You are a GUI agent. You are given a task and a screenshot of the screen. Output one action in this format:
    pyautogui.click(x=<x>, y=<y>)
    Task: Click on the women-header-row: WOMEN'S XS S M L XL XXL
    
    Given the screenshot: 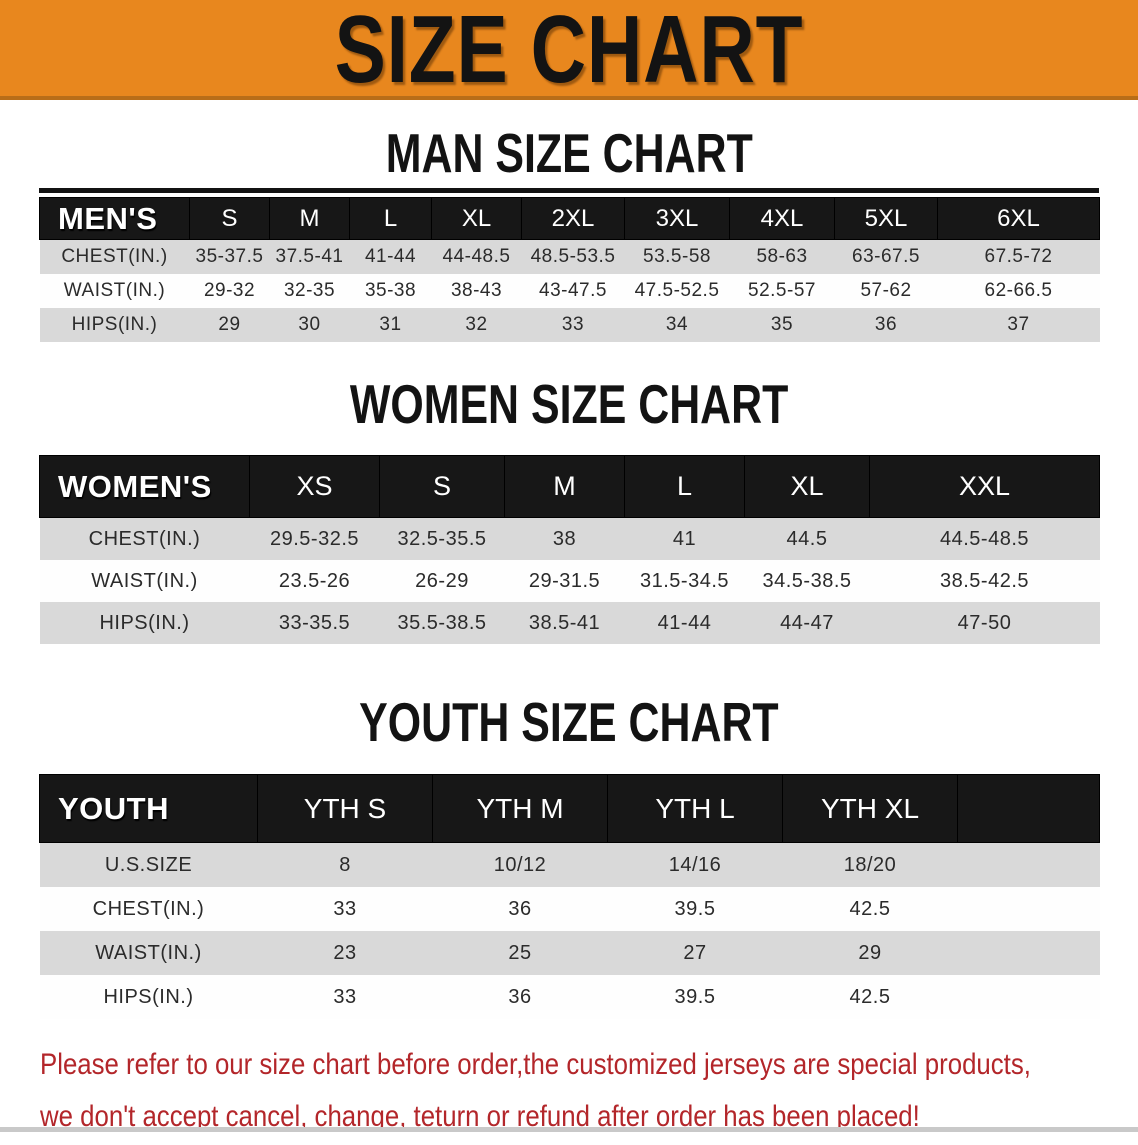 What is the action you would take?
    pyautogui.click(x=569, y=486)
    